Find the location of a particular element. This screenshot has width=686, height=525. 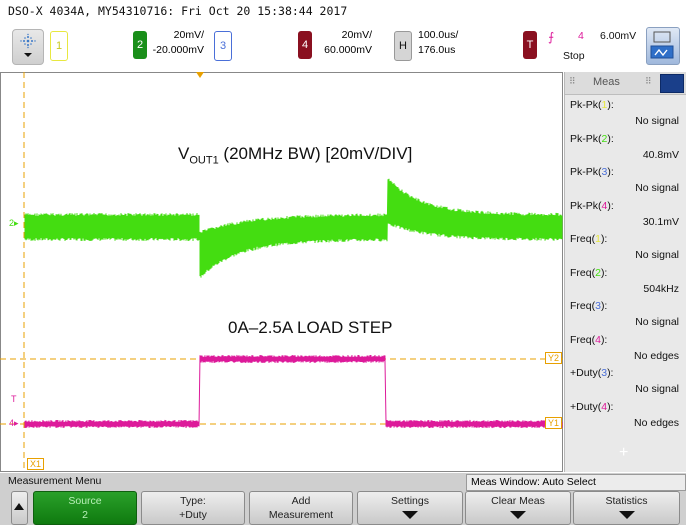

type-label: Type: is located at coordinates (193, 501).